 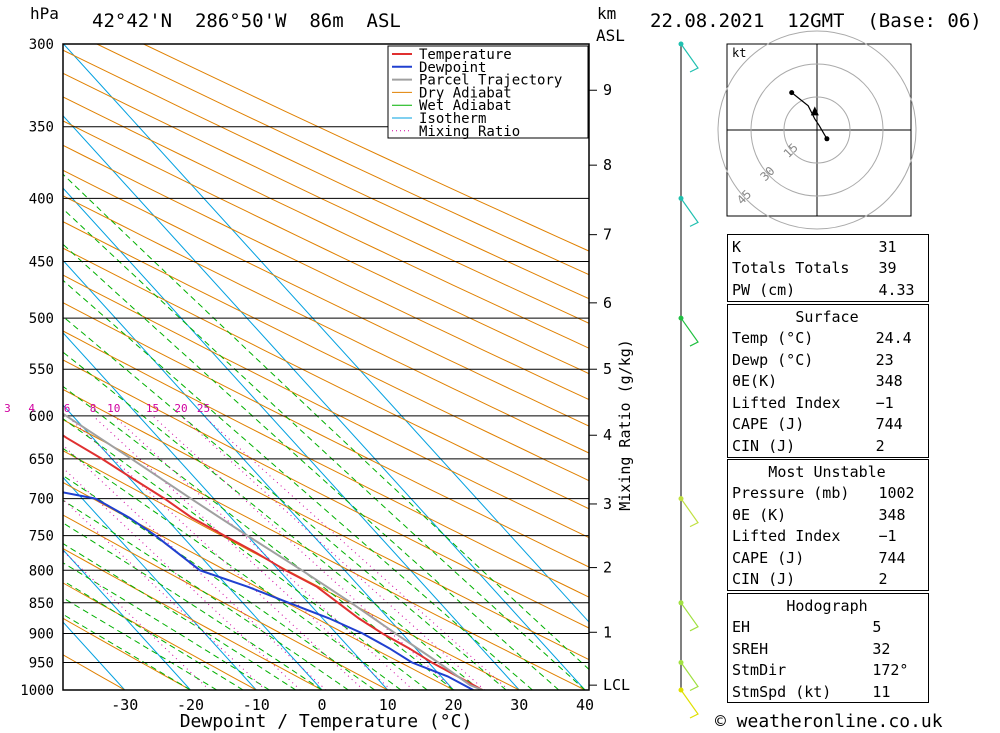 What do you see at coordinates (190, 705) in the screenshot?
I see `temperature-tick-label: -20` at bounding box center [190, 705].